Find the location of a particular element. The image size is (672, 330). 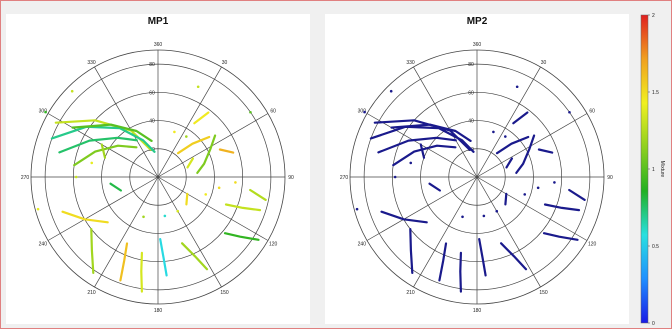

colorbar-tick-label: 1 is located at coordinates (653, 170).